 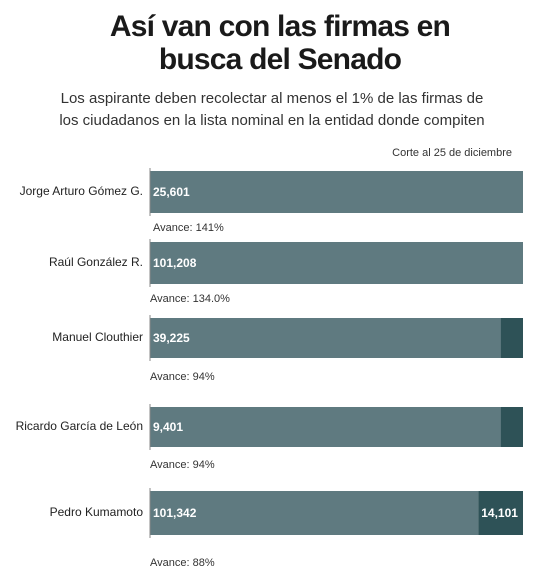 I want to click on annotation: Avance: 141%, so click(x=188, y=228).